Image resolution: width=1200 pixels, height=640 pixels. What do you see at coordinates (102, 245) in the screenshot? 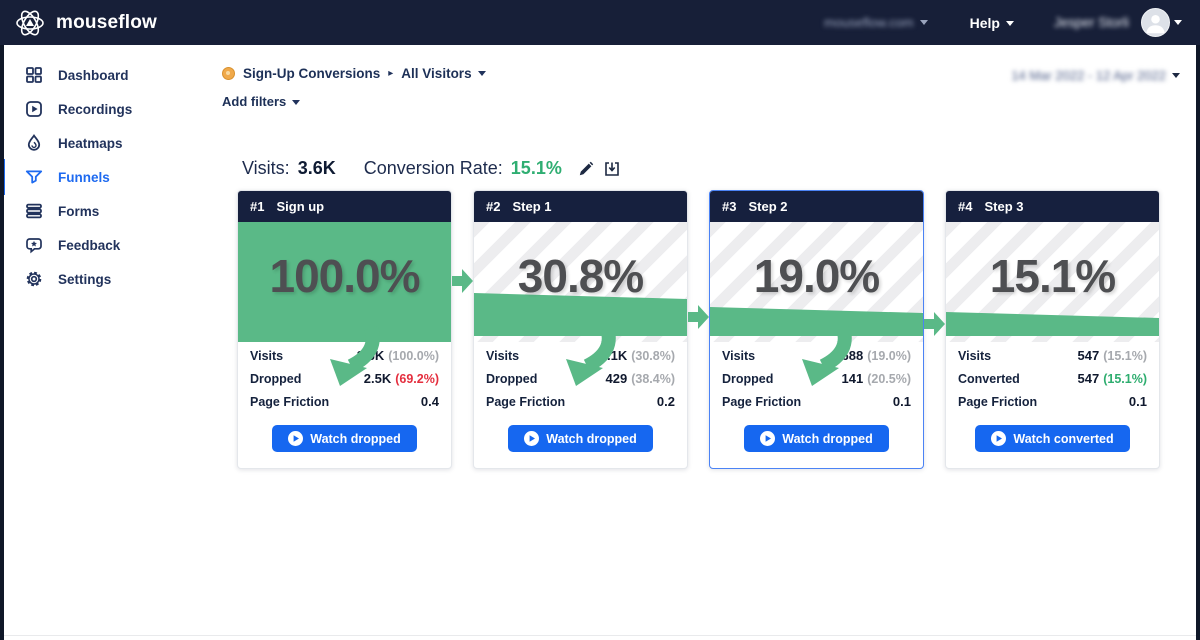
I see `sidebar-item-feedback: Feedback` at bounding box center [102, 245].